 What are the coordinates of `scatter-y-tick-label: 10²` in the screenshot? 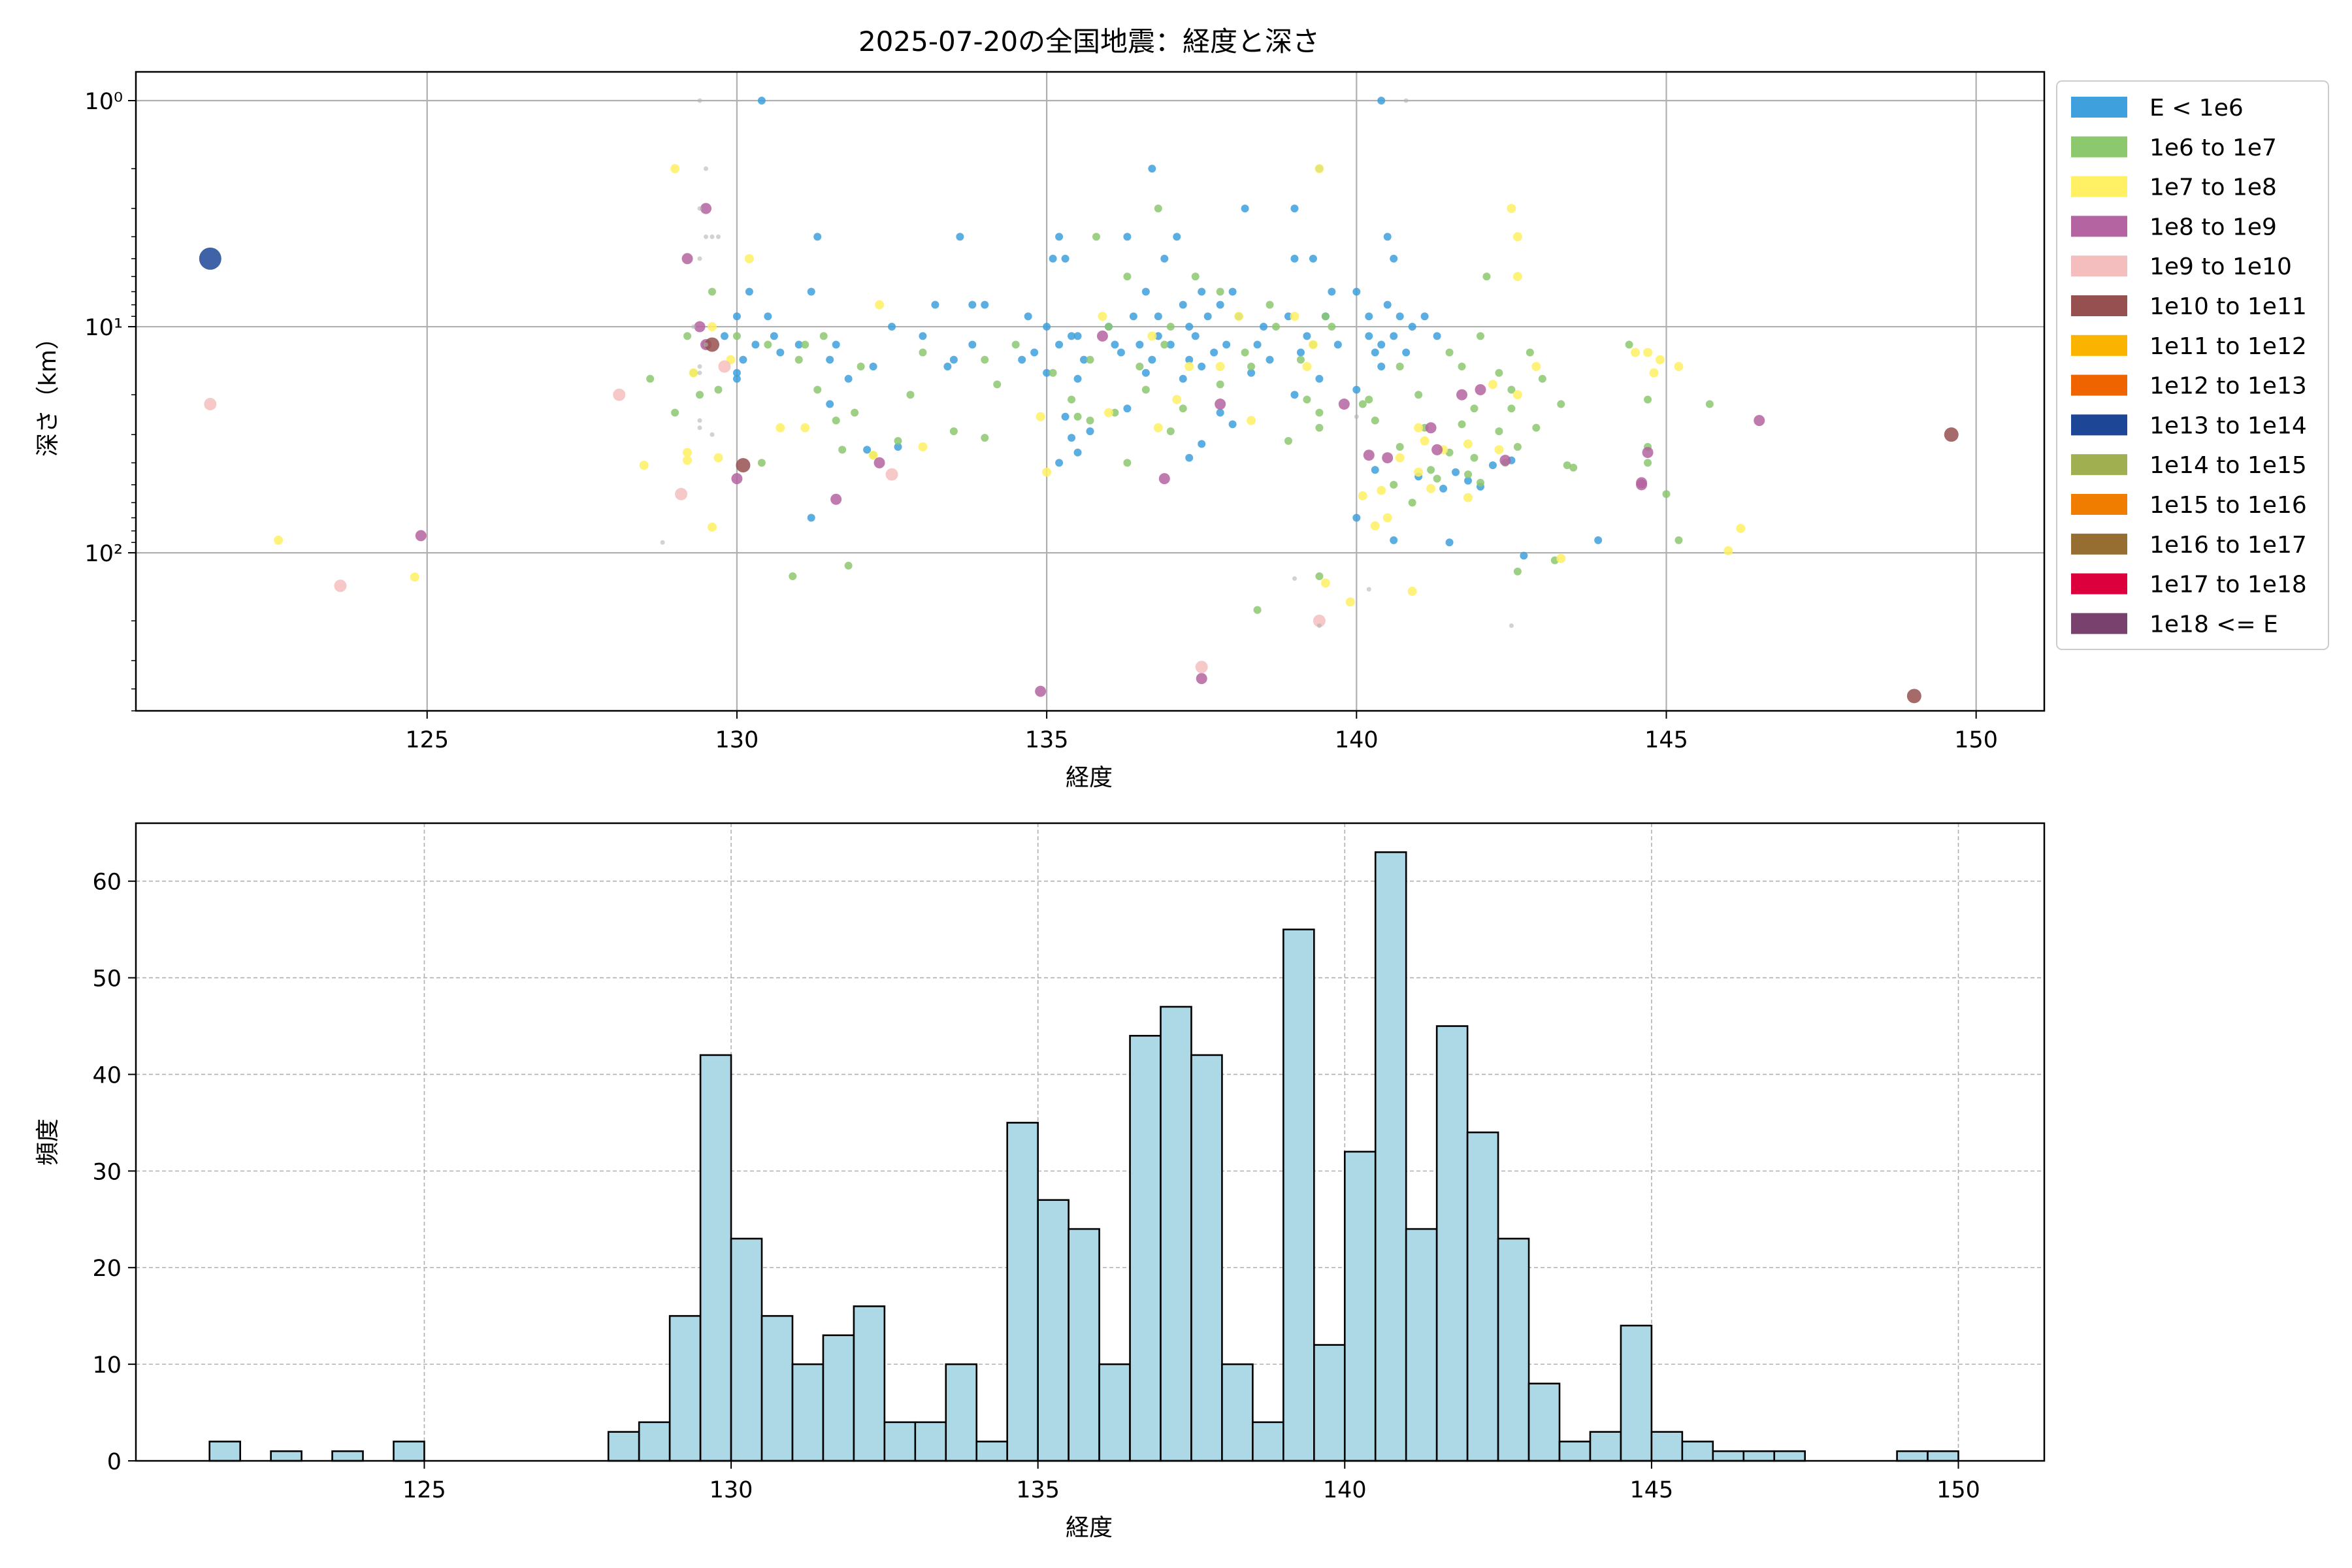 It's located at (103, 554).